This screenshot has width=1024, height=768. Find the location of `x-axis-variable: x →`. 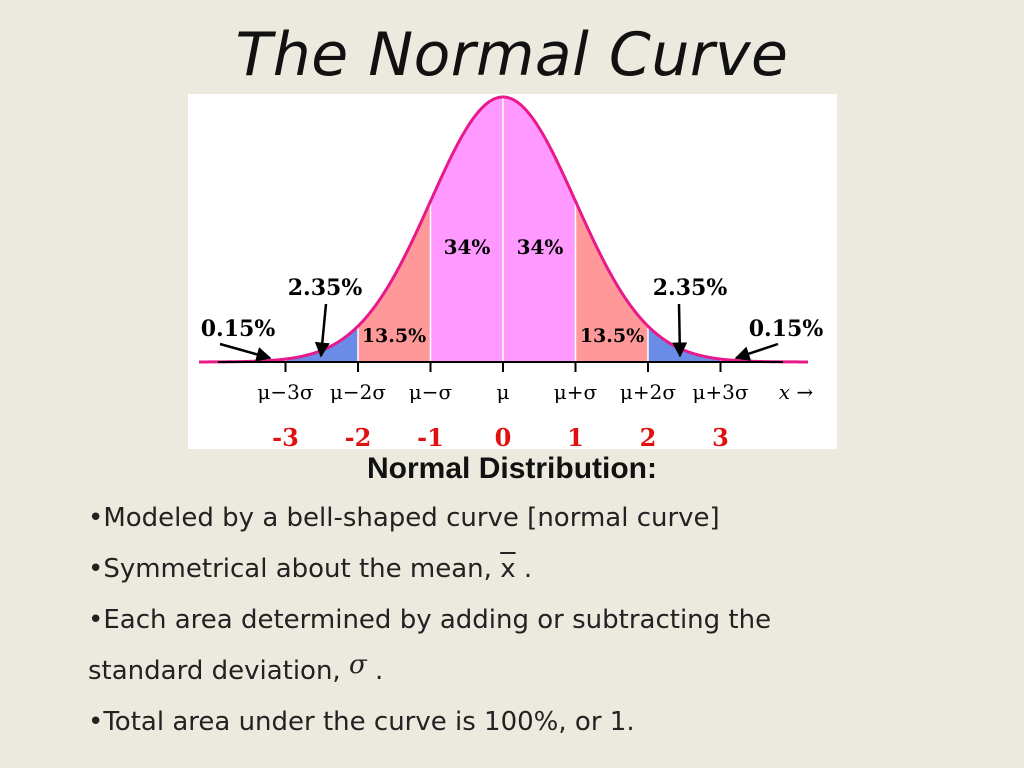

x-axis-variable: x → is located at coordinates (796, 392).